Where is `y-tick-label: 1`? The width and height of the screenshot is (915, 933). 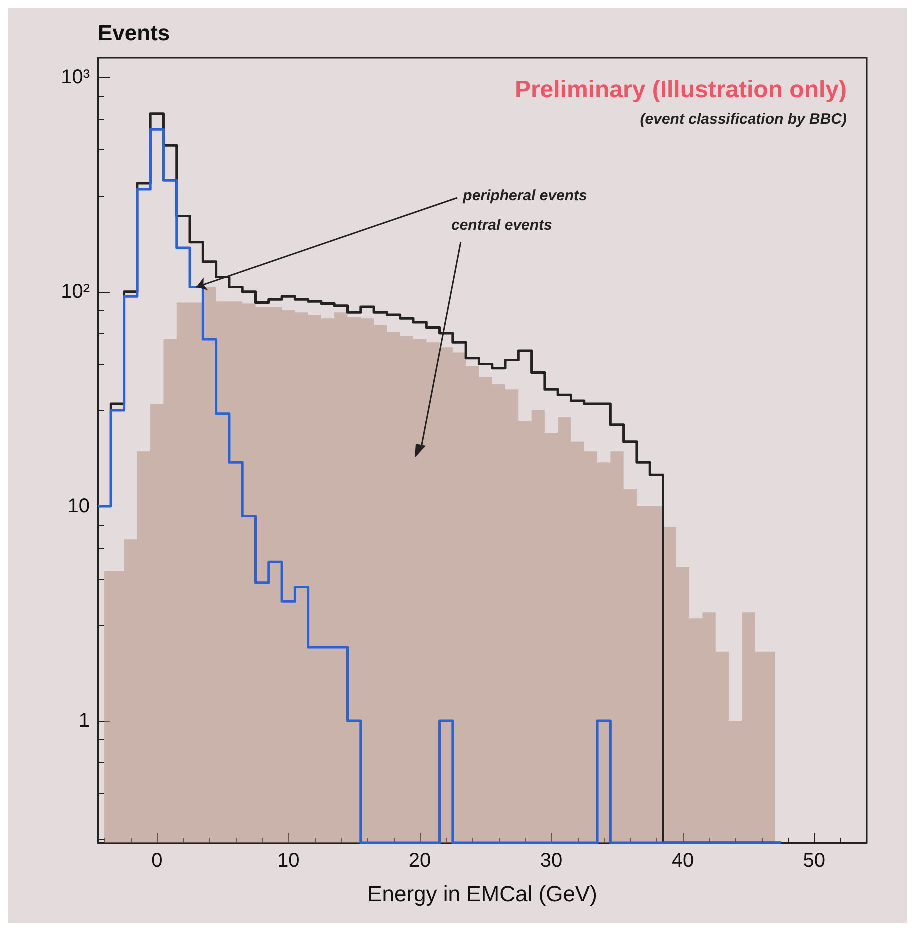
y-tick-label: 1 is located at coordinates (84, 721).